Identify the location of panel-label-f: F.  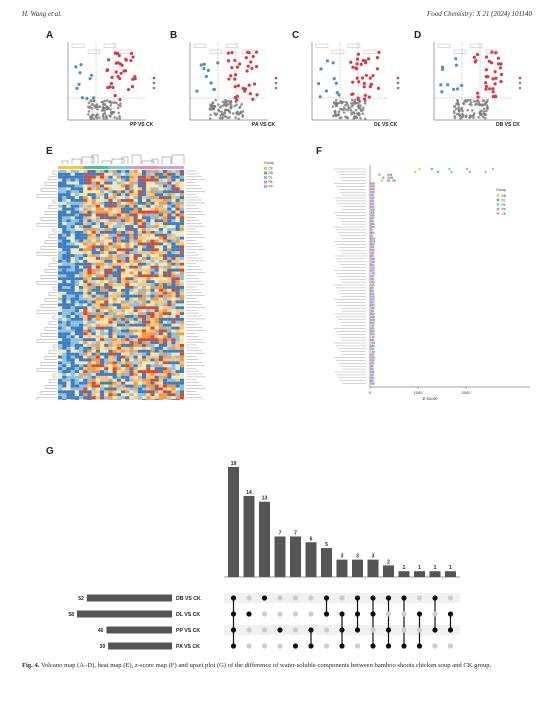
(319, 151).